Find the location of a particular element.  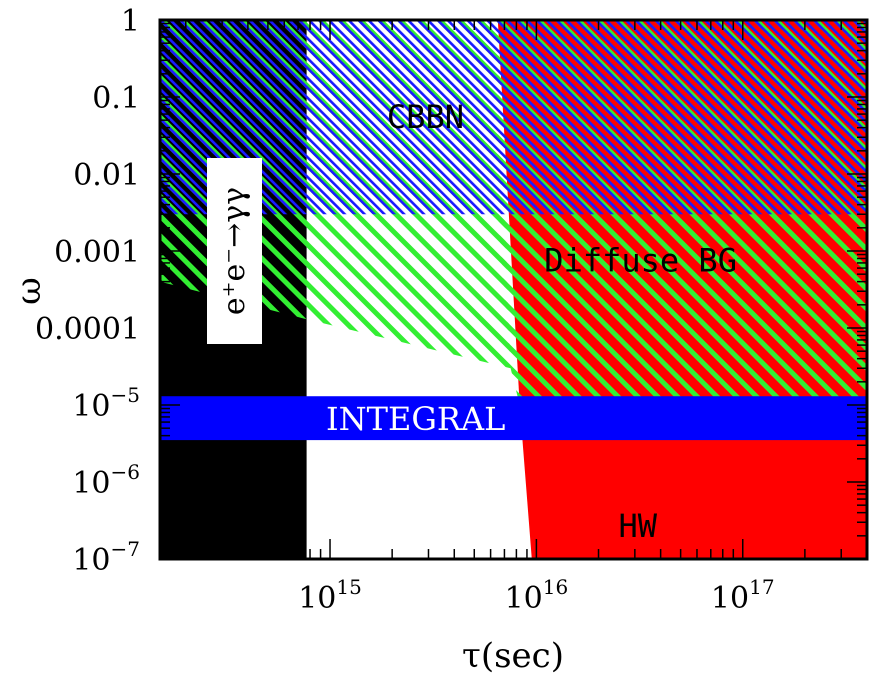

ee-gg-label: e⁺e⁻→γγ is located at coordinates (234, 251).